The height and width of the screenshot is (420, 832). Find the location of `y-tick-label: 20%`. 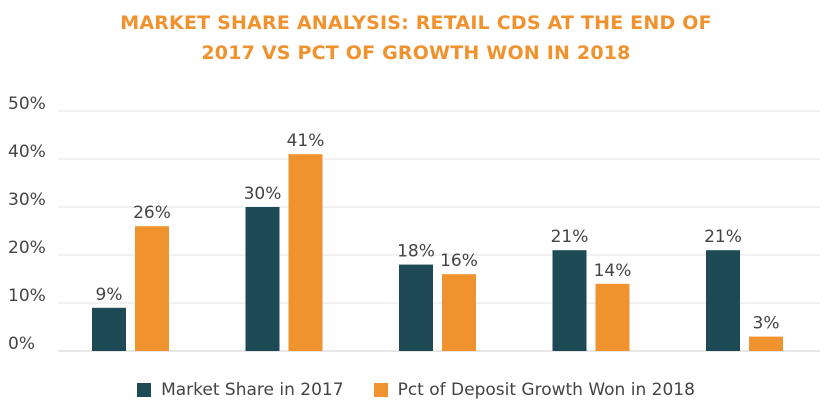

y-tick-label: 20% is located at coordinates (27, 248).